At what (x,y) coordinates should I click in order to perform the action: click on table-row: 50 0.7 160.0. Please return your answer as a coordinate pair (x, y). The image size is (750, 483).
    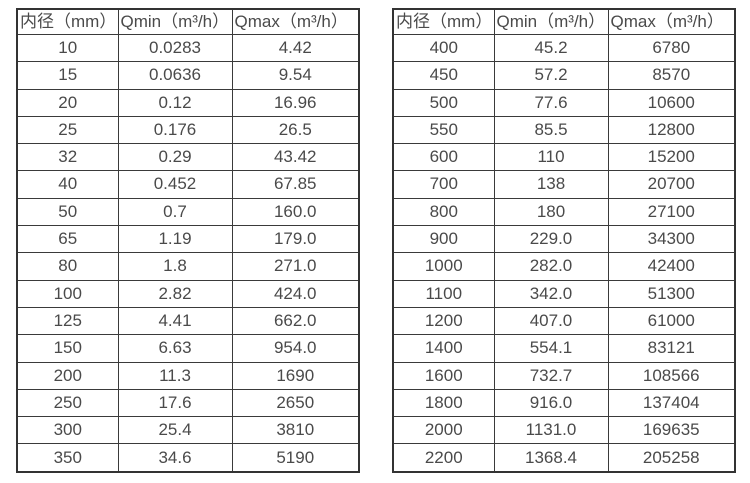
    Looking at the image, I should click on (188, 212).